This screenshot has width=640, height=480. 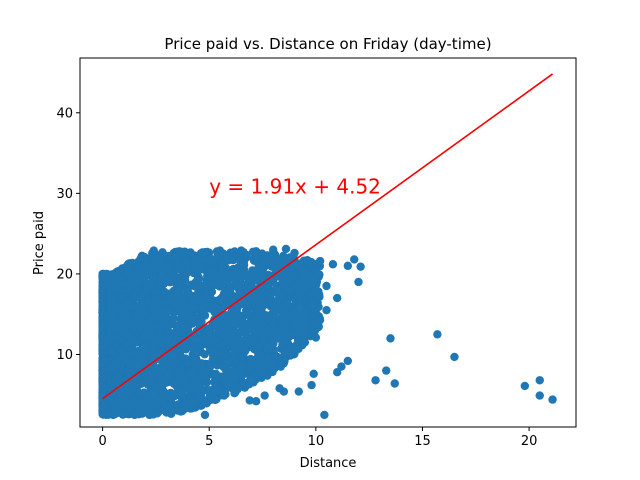 What do you see at coordinates (64, 274) in the screenshot?
I see `y-tick-label: 20` at bounding box center [64, 274].